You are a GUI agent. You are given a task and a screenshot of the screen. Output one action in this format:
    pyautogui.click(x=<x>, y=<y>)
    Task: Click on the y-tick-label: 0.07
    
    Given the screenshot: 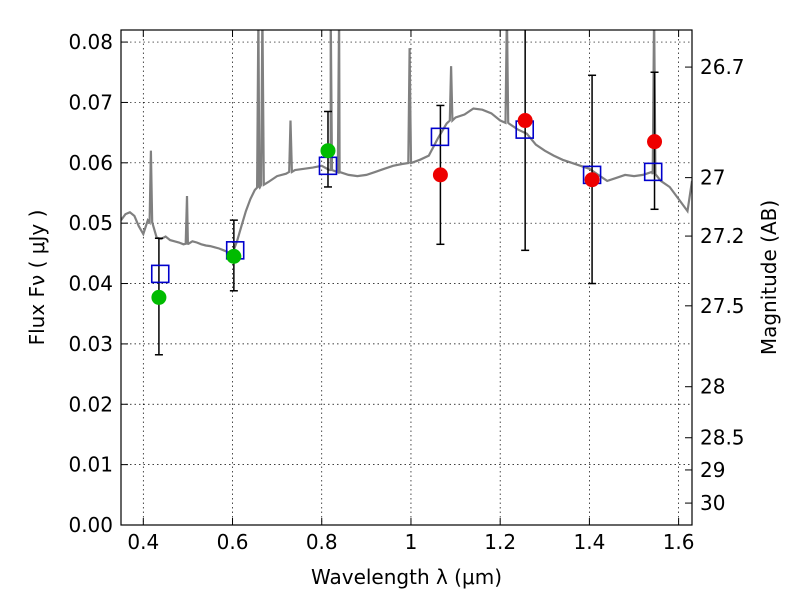 What is the action you would take?
    pyautogui.click(x=90, y=102)
    